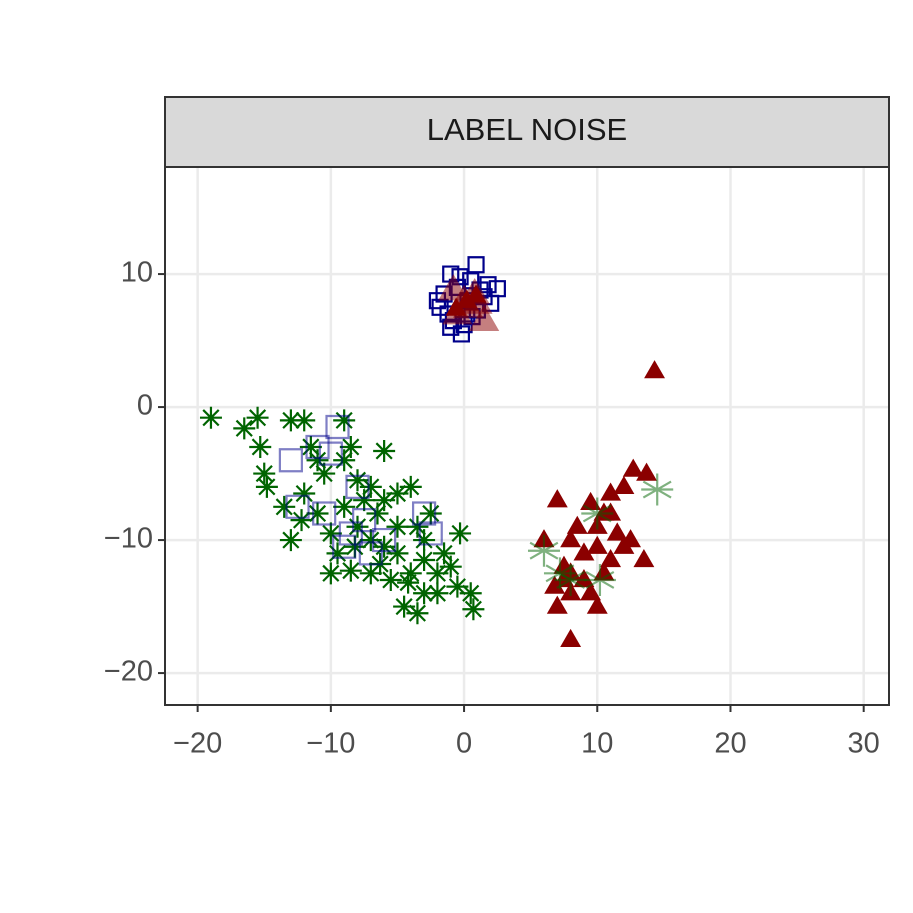 This screenshot has width=913, height=913. What do you see at coordinates (597, 744) in the screenshot?
I see `x-tick-label: 10` at bounding box center [597, 744].